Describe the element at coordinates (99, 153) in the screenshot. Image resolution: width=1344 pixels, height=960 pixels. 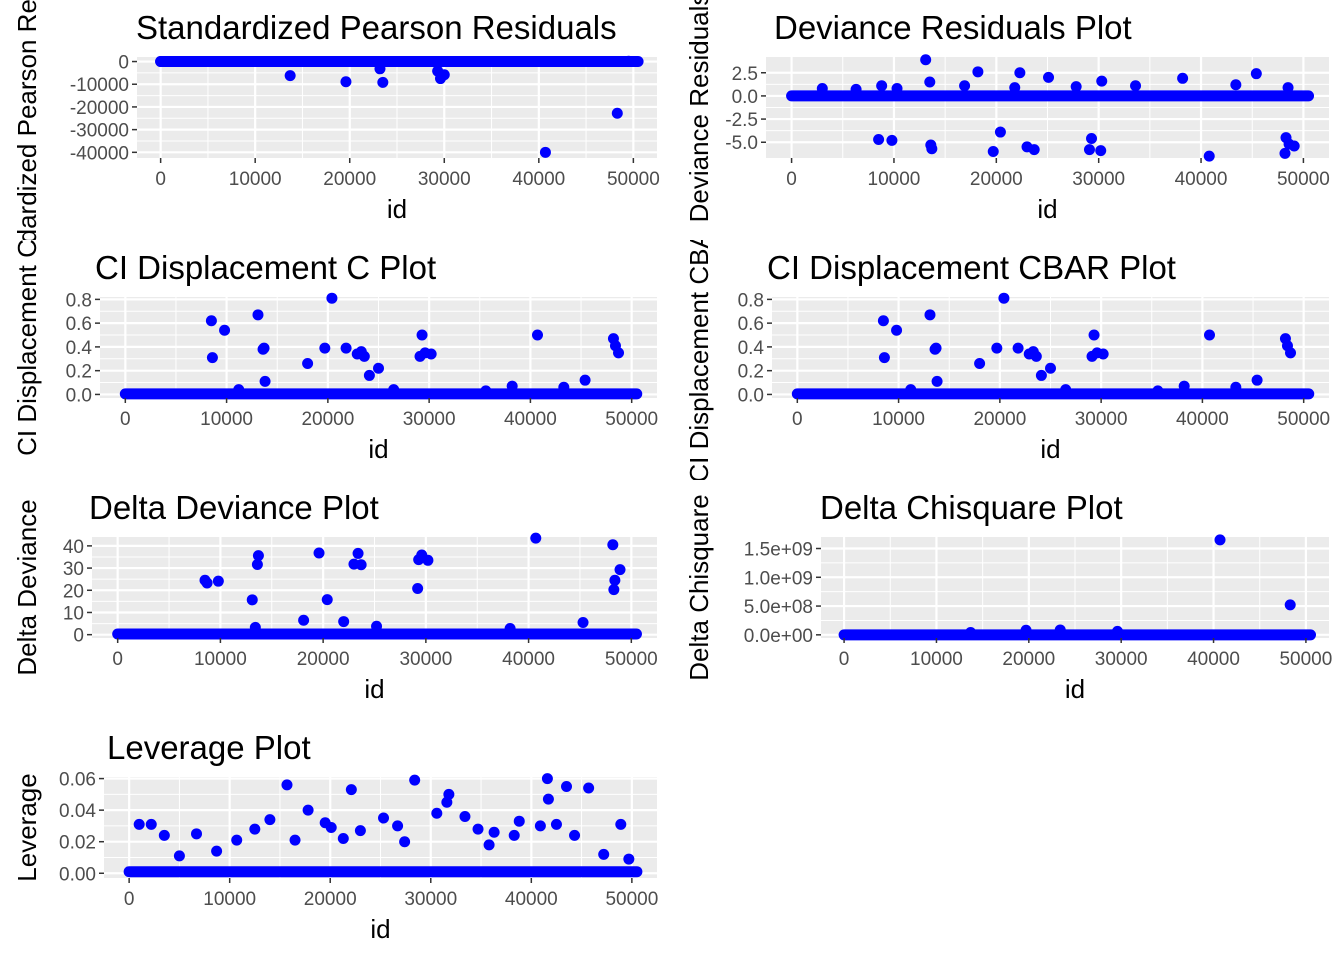
I see `y-tick-label: -40000` at that location.